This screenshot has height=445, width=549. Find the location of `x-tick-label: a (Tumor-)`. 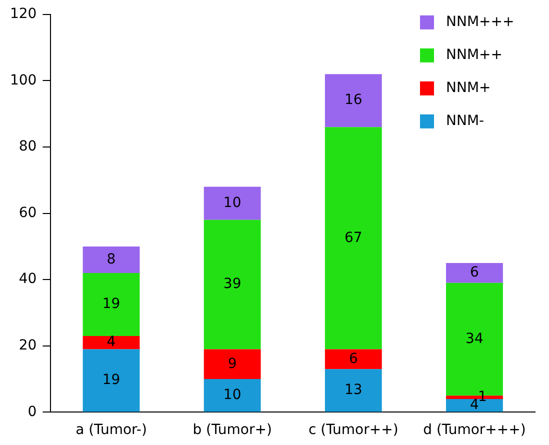

x-tick-label: a (Tumor-) is located at coordinates (111, 430).